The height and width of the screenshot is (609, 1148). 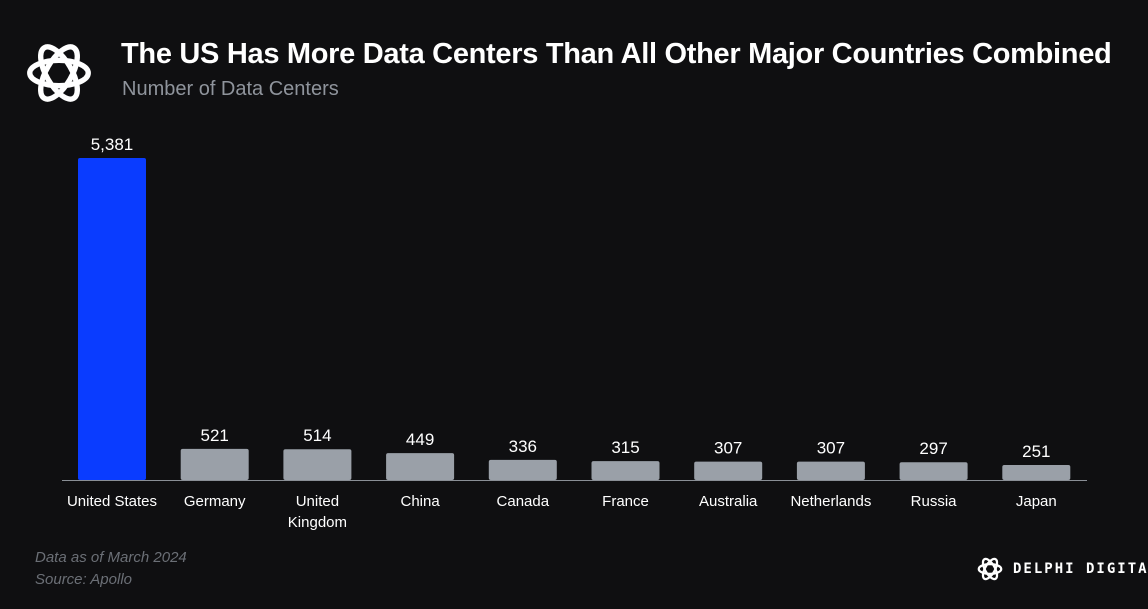 What do you see at coordinates (1080, 569) in the screenshot?
I see `brand-name: DELPHI DIGITAL` at bounding box center [1080, 569].